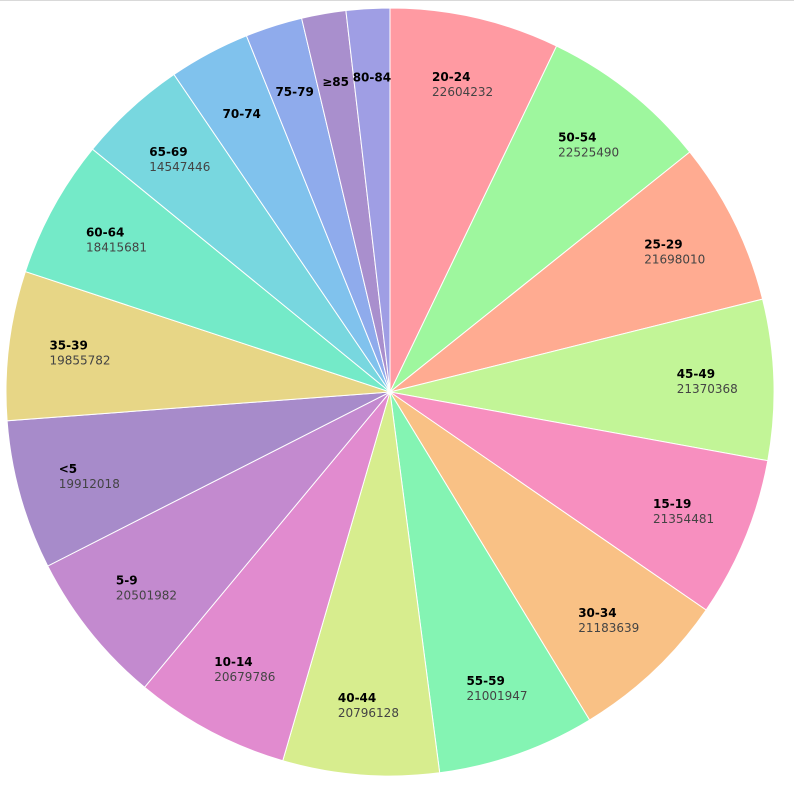  What do you see at coordinates (79, 361) in the screenshot?
I see `slice-value-35-39: 19855782` at bounding box center [79, 361].